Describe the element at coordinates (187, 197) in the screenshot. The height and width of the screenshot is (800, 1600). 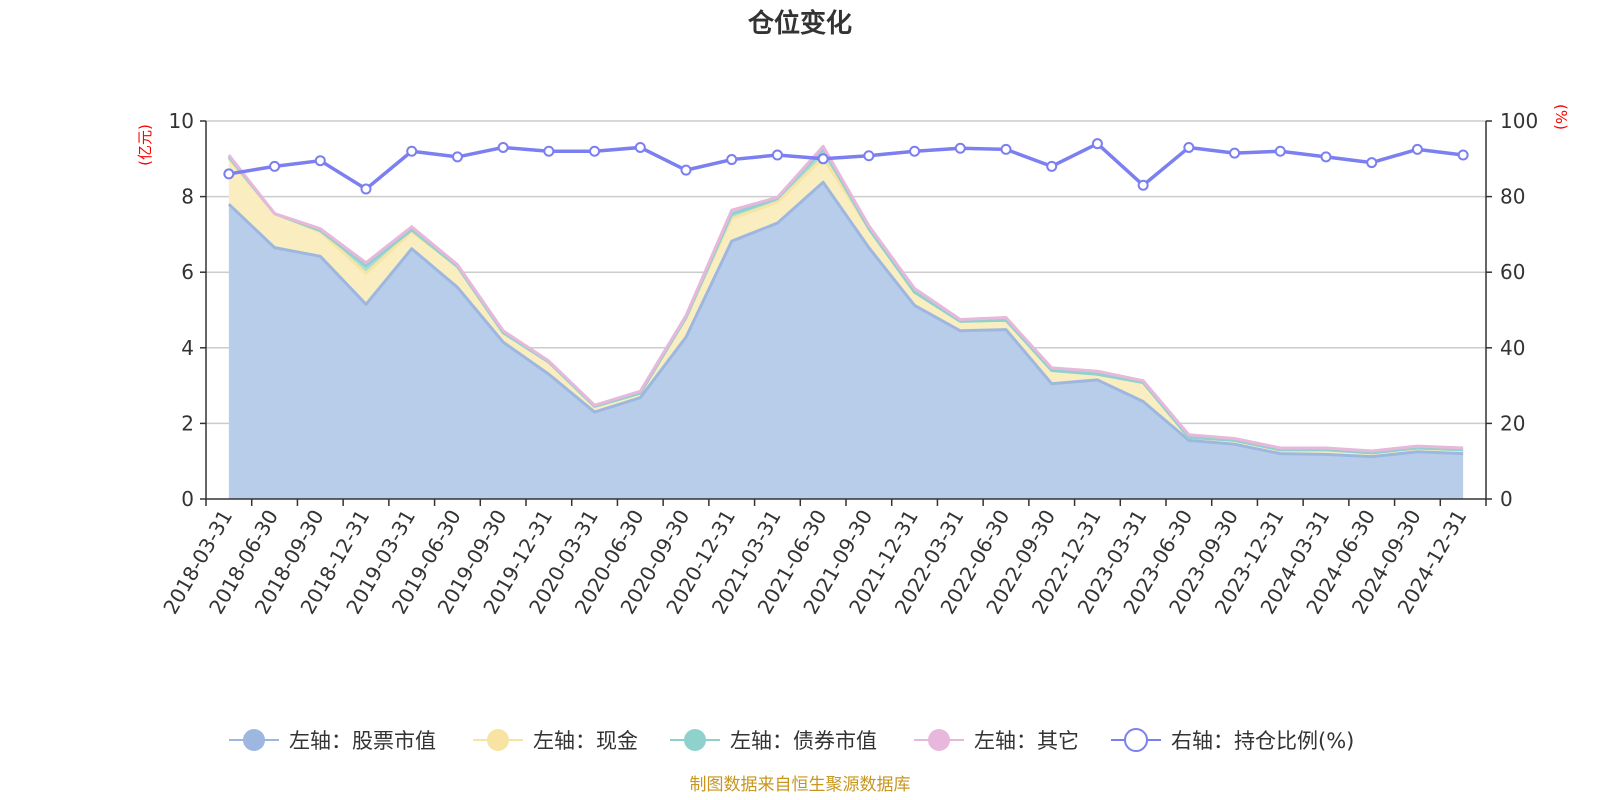
I see `left-tick-label: 8` at that location.